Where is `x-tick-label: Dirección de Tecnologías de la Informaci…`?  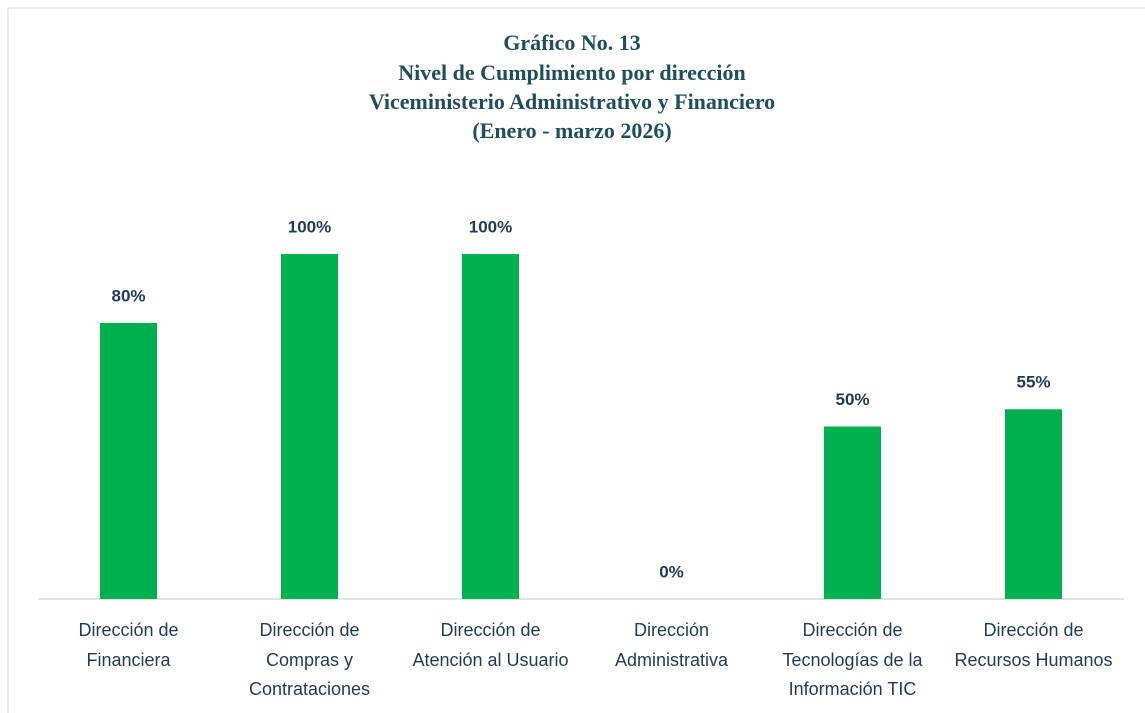 x-tick-label: Dirección de Tecnologías de la Informaci… is located at coordinates (852, 659).